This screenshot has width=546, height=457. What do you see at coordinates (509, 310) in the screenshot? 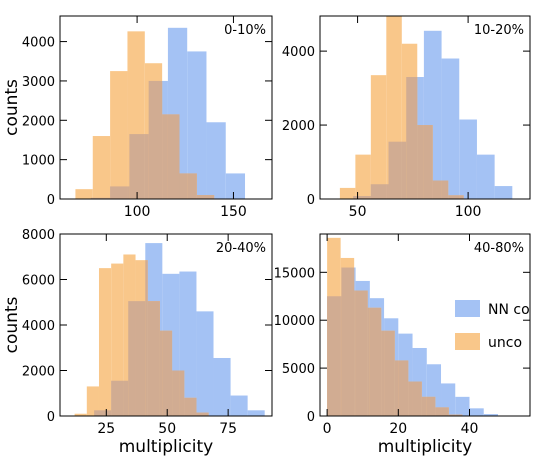
I see `legend-label: NN co` at bounding box center [509, 310].